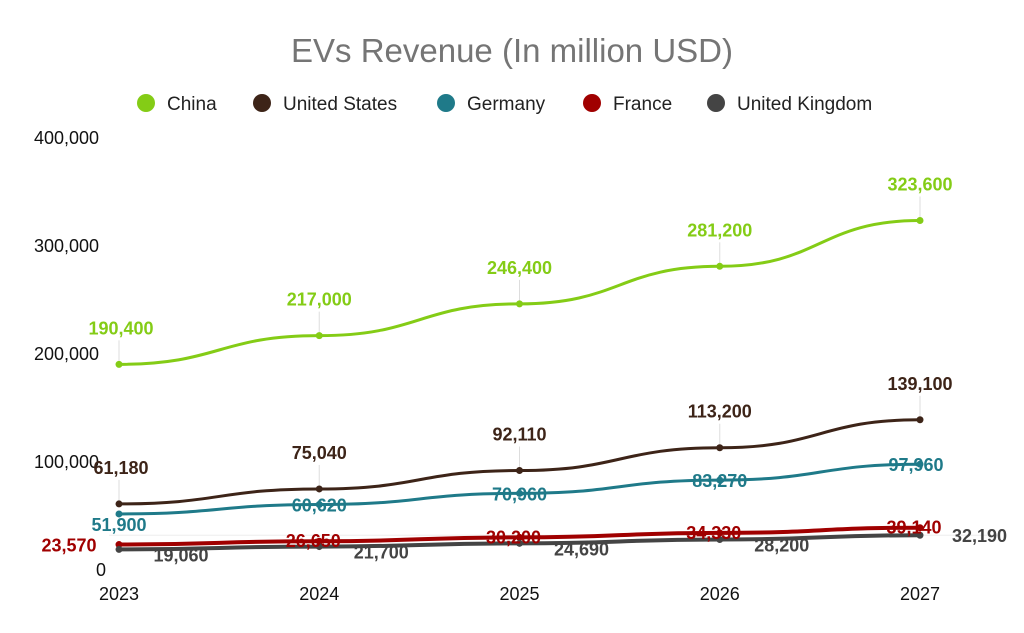 The height and width of the screenshot is (633, 1024). Describe the element at coordinates (979, 536) in the screenshot. I see `data-label: 32,190` at that location.